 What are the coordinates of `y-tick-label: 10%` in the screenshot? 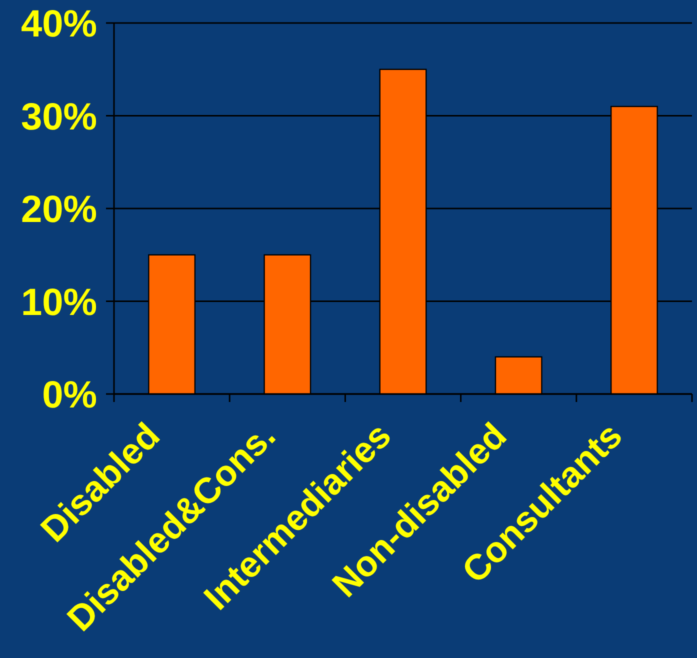 It's located at (58, 303).